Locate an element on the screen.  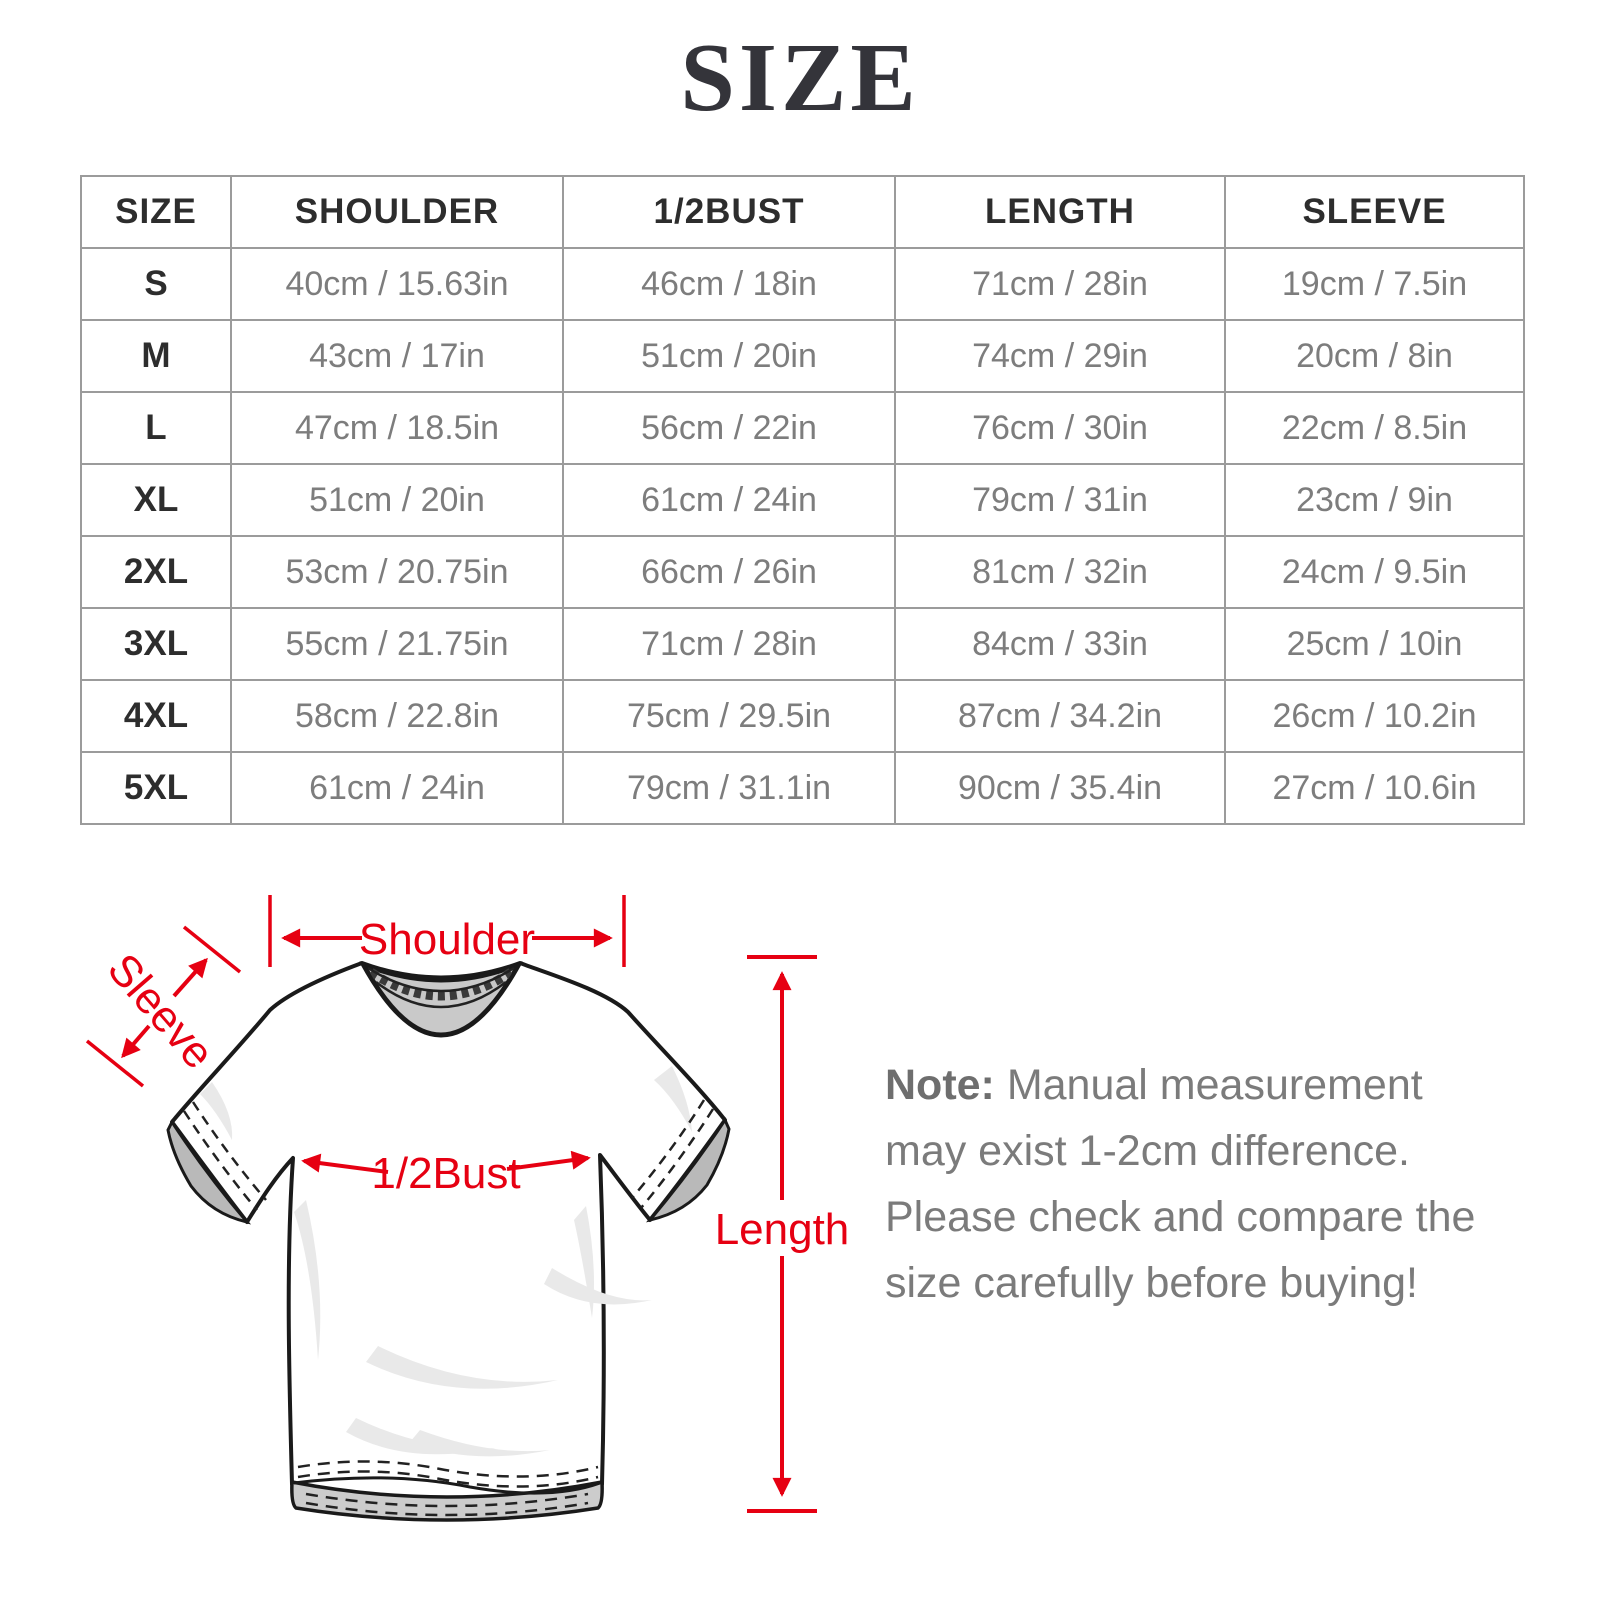
hem-stitches is located at coordinates (448, 1488).